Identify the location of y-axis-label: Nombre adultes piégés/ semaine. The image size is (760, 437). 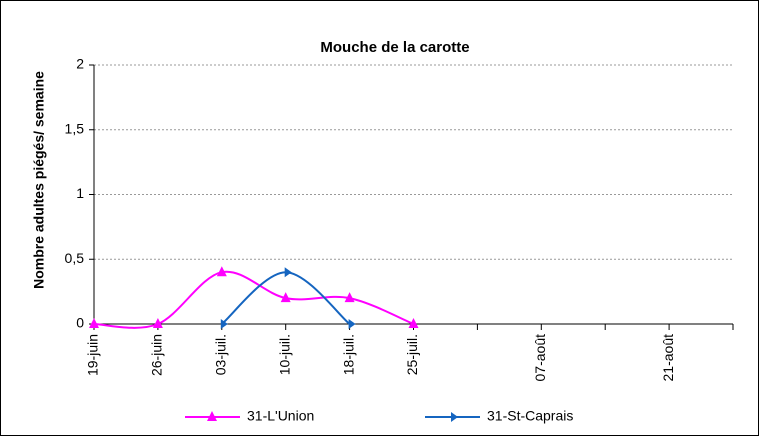
(39, 180).